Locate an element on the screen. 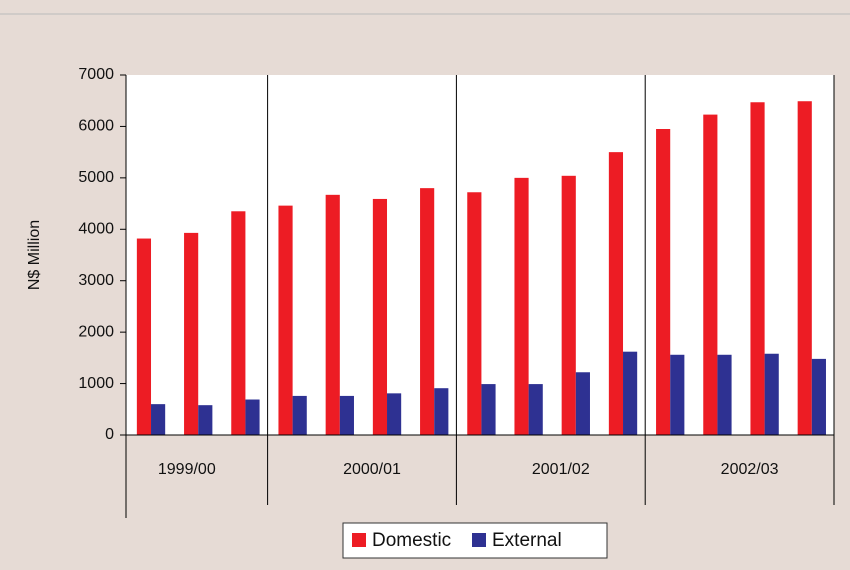  group-label: 1999/00 is located at coordinates (187, 469).